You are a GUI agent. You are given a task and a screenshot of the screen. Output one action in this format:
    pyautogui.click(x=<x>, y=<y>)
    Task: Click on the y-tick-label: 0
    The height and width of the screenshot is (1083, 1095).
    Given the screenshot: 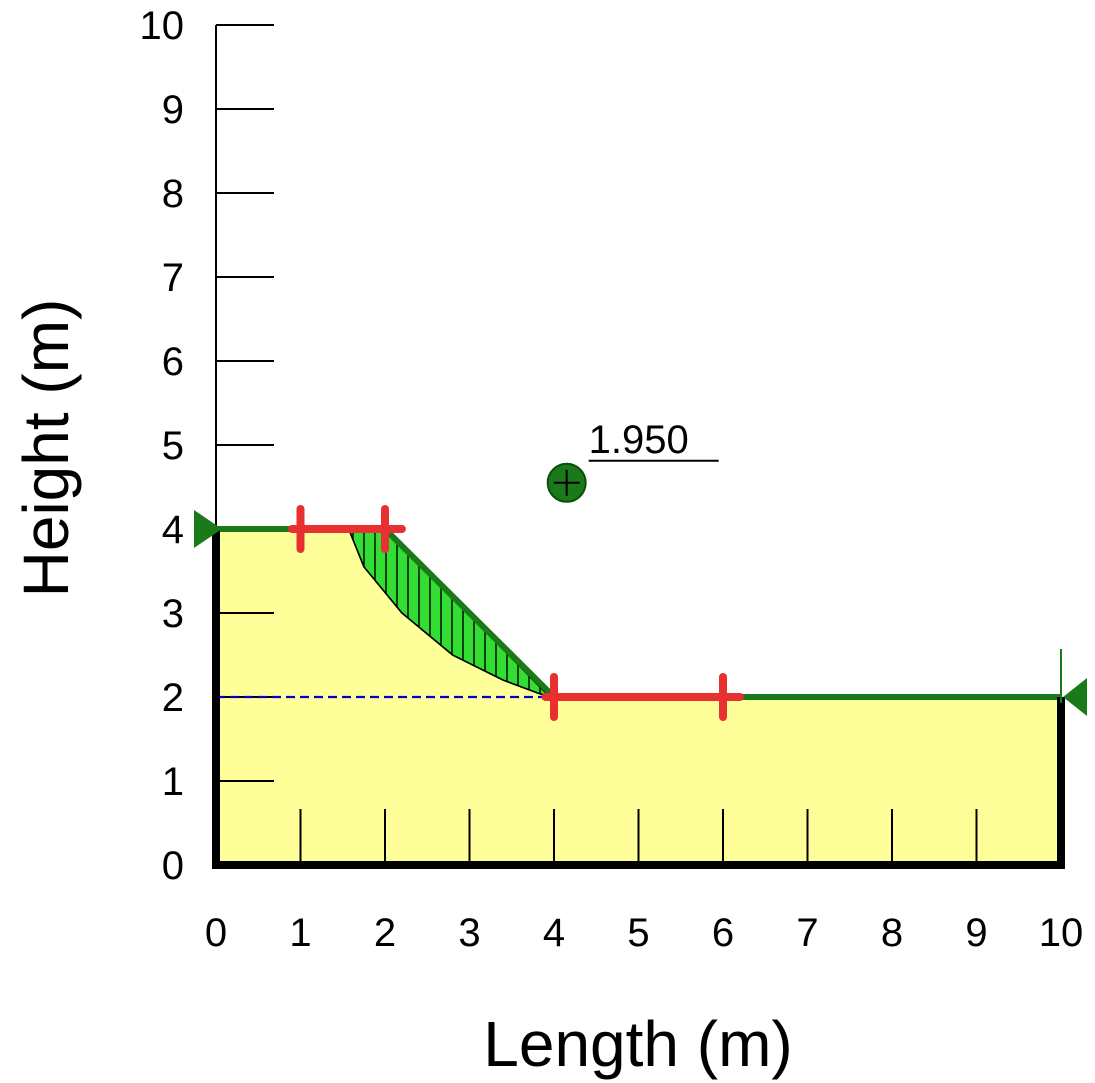 What is the action you would take?
    pyautogui.click(x=173, y=866)
    